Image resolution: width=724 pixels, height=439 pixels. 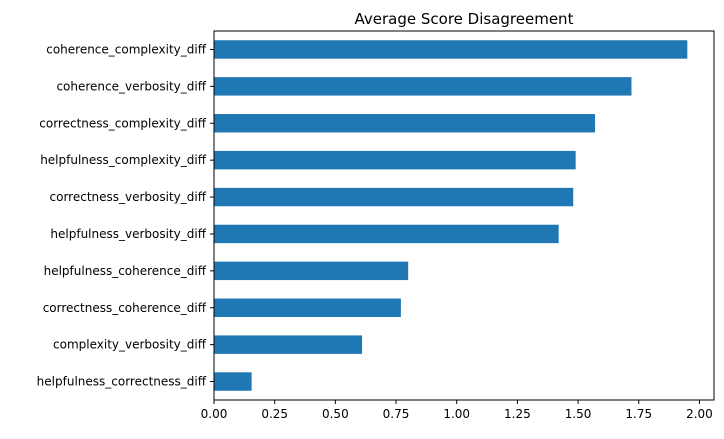 I want to click on y-tick-label: helpfulness_coherence_diff, so click(x=125, y=271).